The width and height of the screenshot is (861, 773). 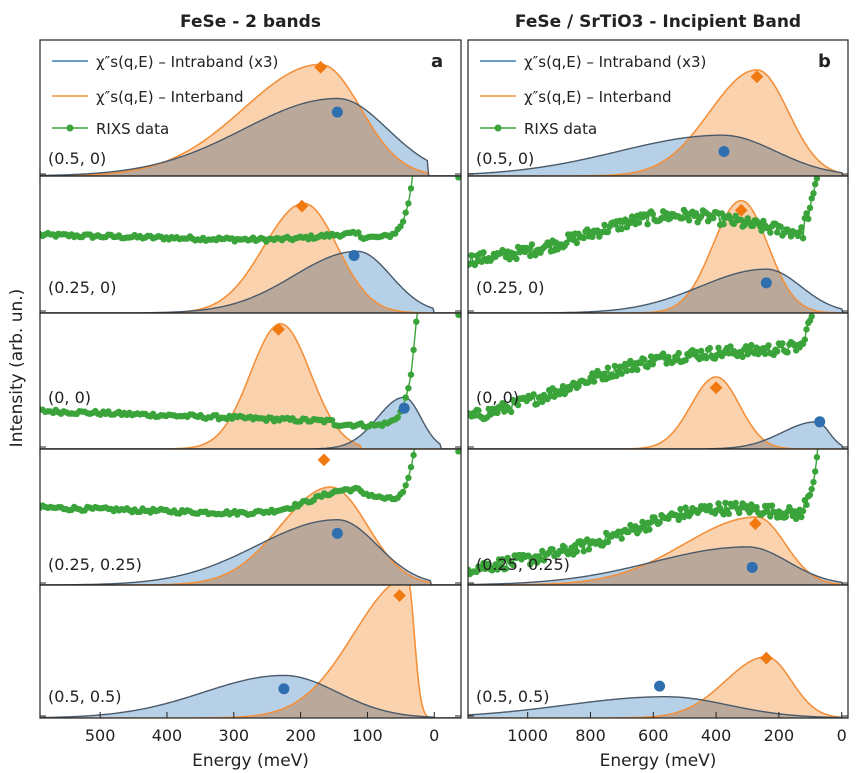 What do you see at coordinates (590, 735) in the screenshot?
I see `x-tick-label: 800` at bounding box center [590, 735].